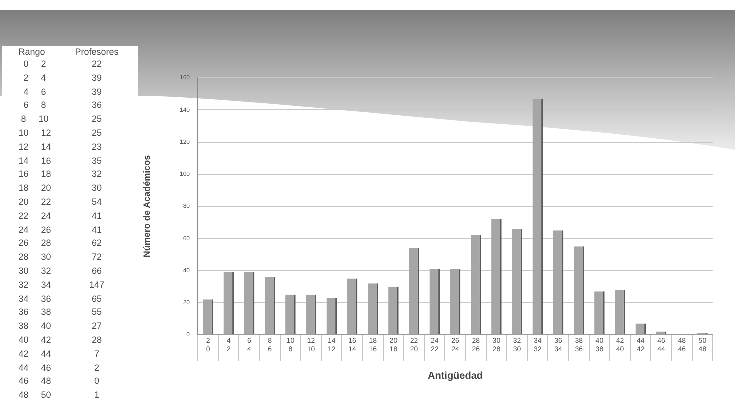 This screenshot has height=407, width=735. What do you see at coordinates (35, 243) in the screenshot?
I see `category-label: 26 28` at bounding box center [35, 243].